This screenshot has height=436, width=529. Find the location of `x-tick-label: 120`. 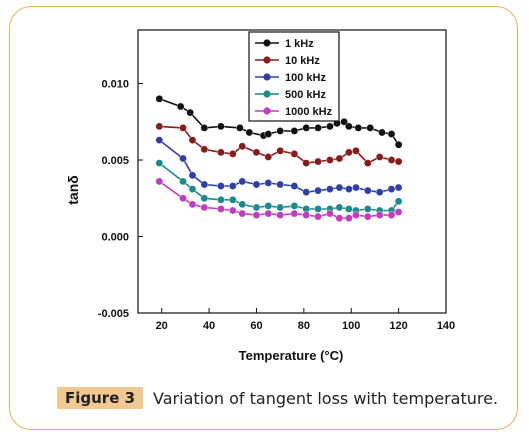

x-tick-label: 120 is located at coordinates (398, 326).